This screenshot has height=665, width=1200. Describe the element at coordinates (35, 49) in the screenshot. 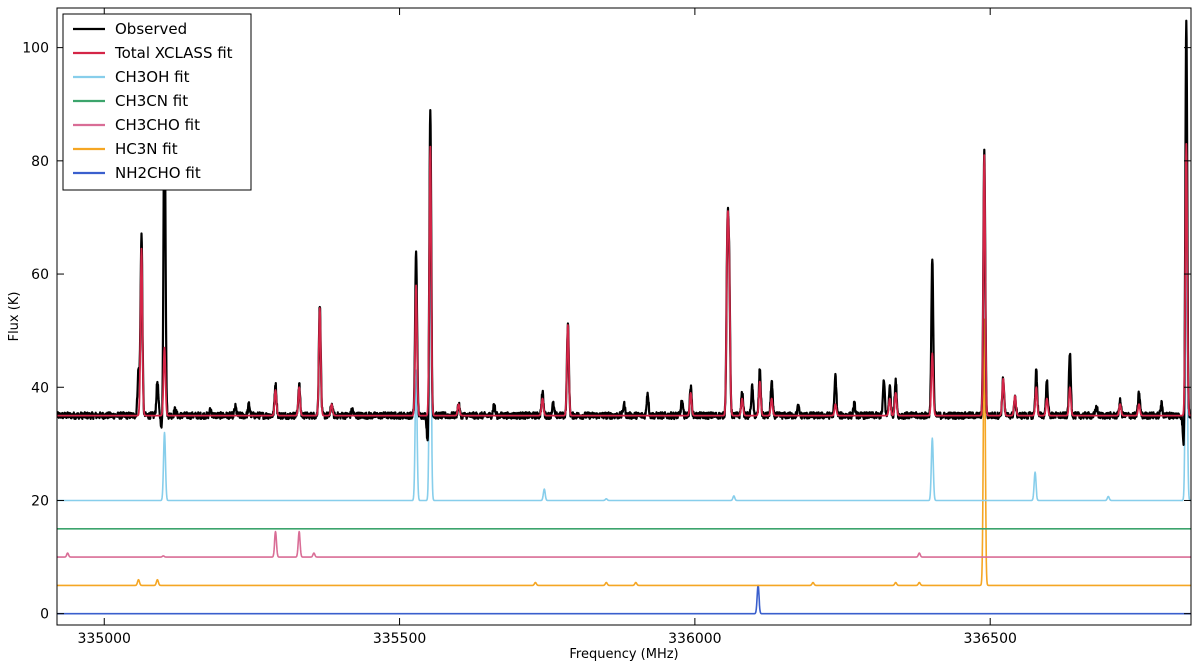

I see `y-tick-label: 100` at that location.